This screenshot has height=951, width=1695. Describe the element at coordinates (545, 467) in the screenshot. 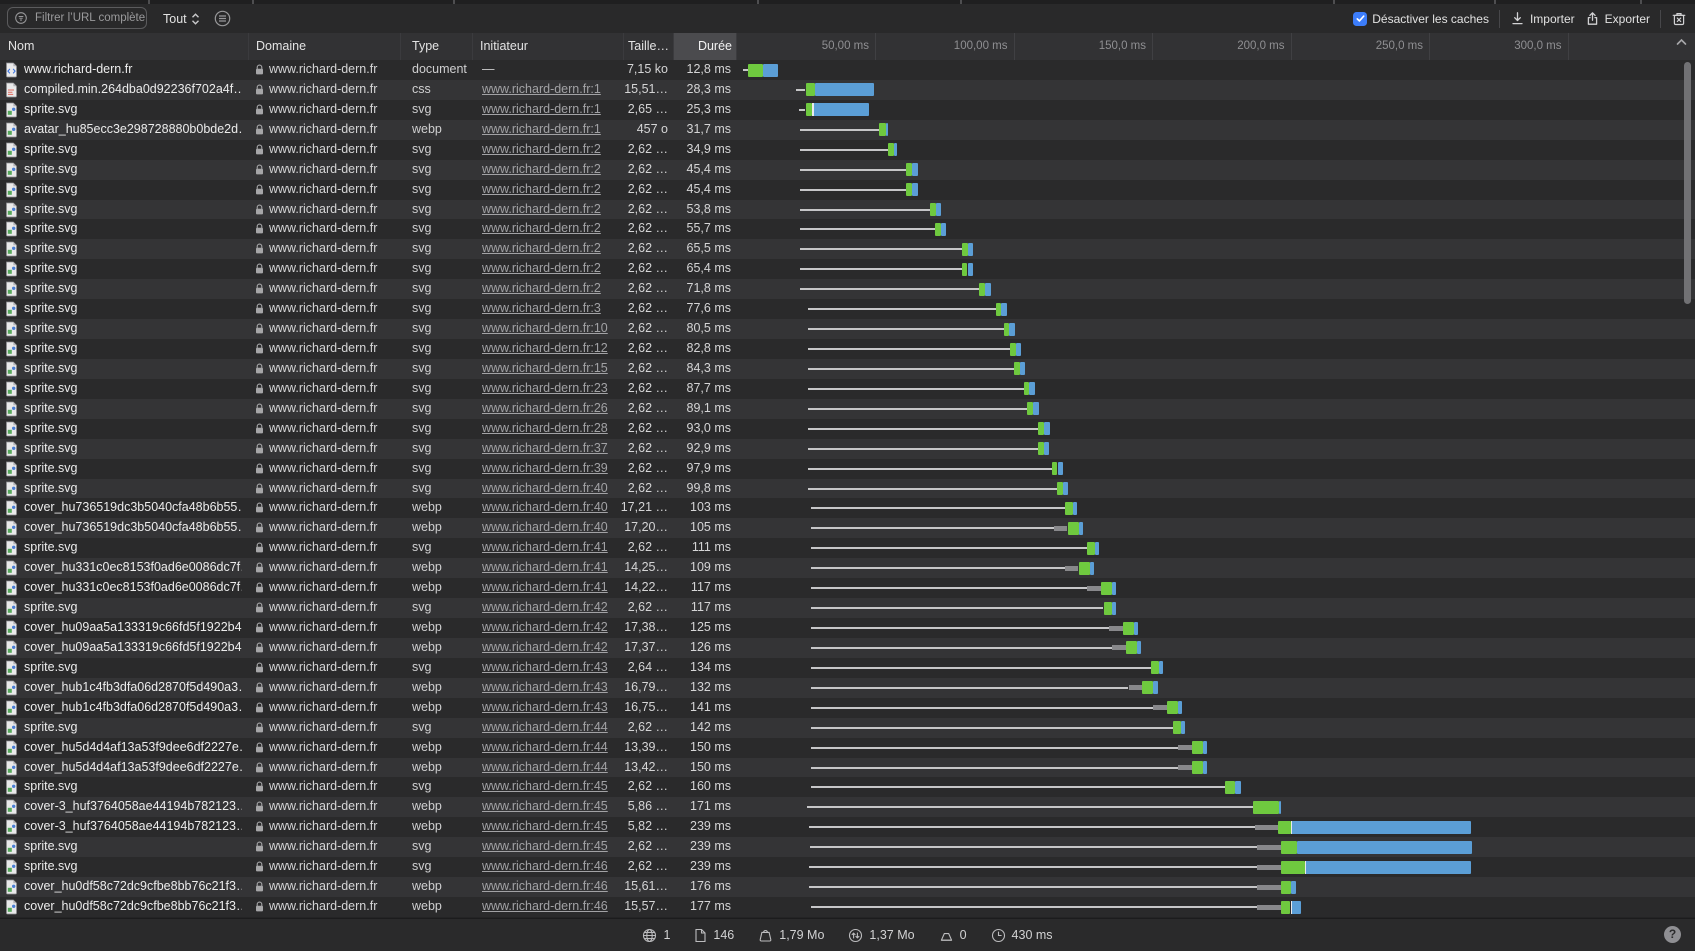

I see `initiator-link: www.richard-dern.fr:39` at that location.